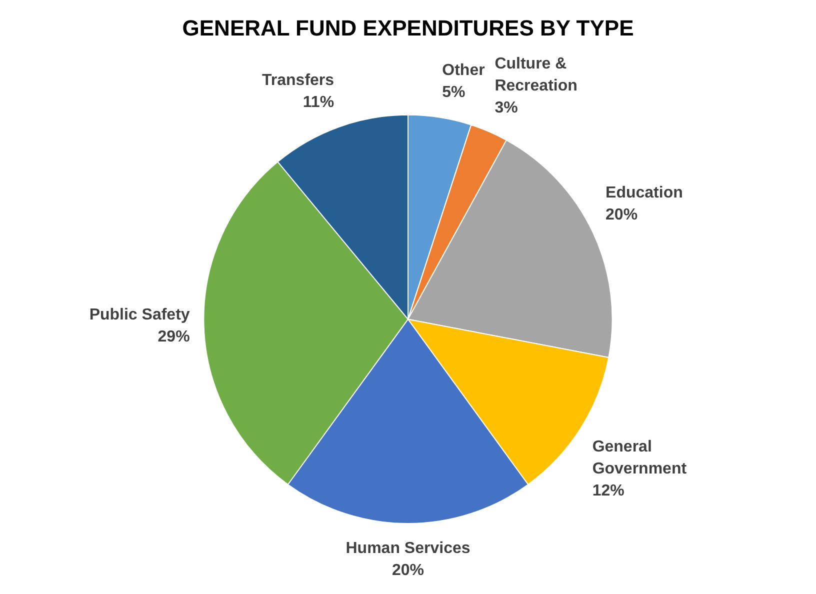 The height and width of the screenshot is (594, 816). What do you see at coordinates (608, 491) in the screenshot?
I see `data-label: 12%` at bounding box center [608, 491].